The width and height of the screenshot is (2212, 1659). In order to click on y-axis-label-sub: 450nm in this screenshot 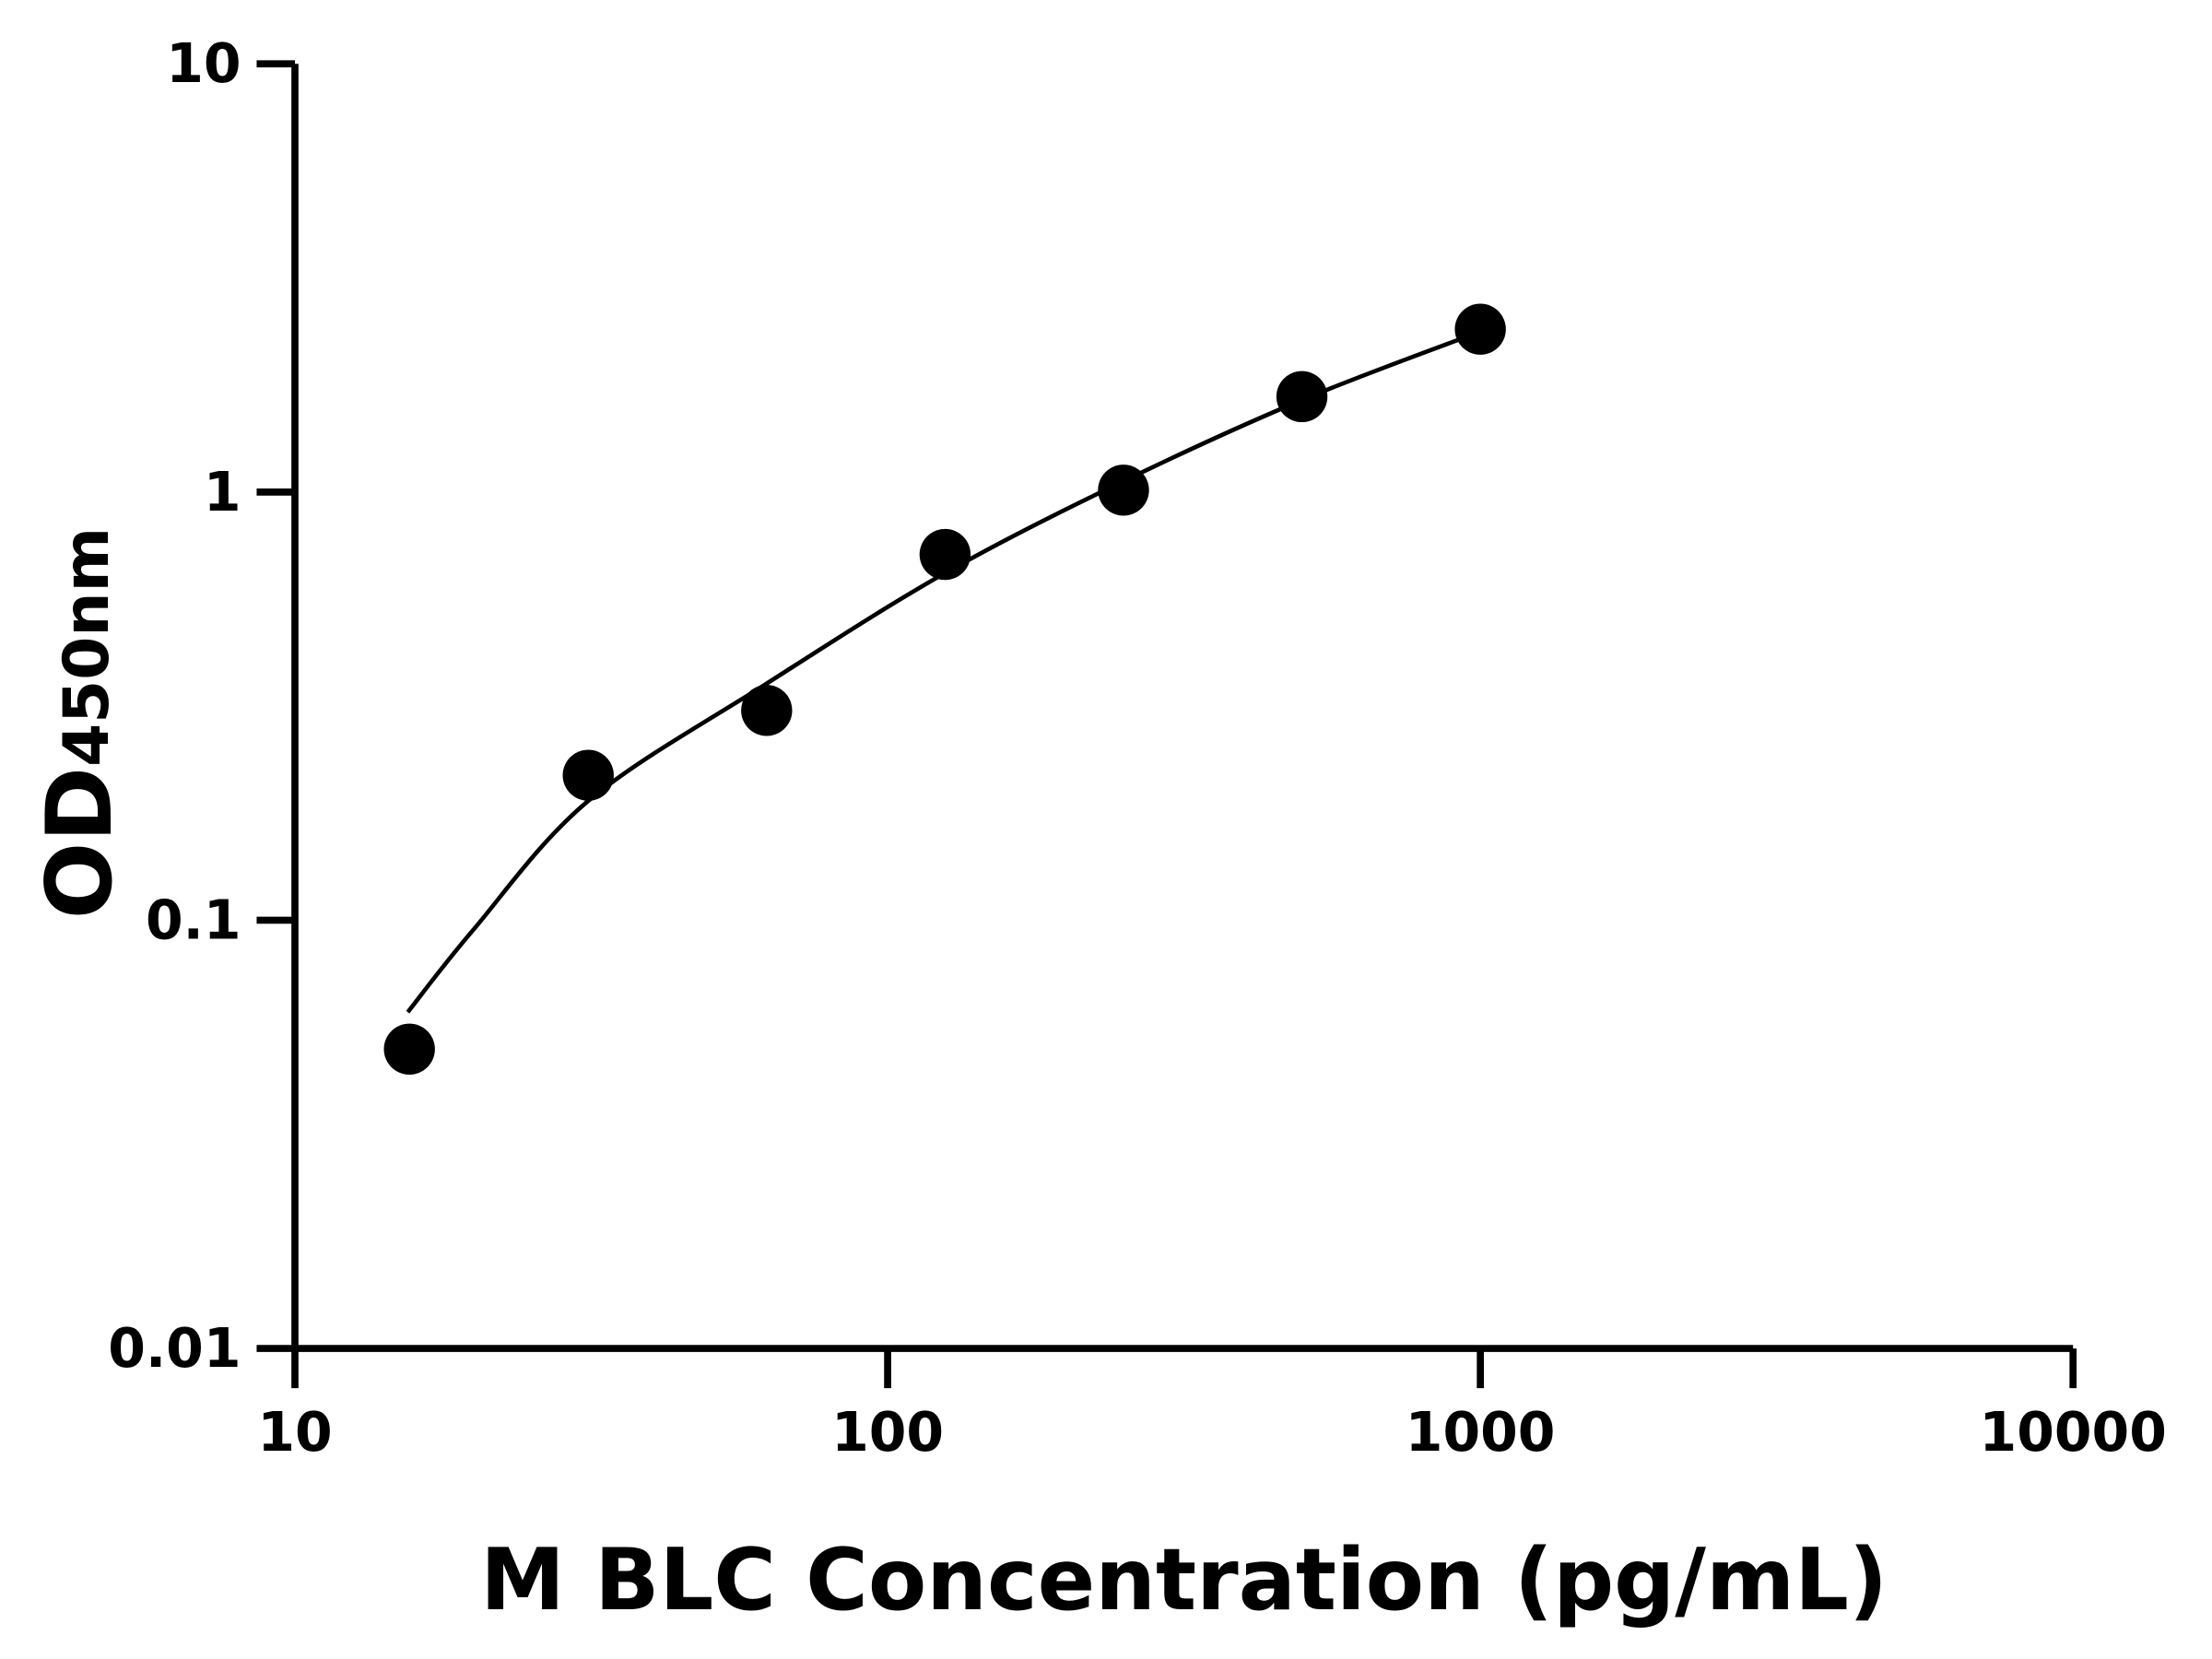, I will do `click(86, 647)`.